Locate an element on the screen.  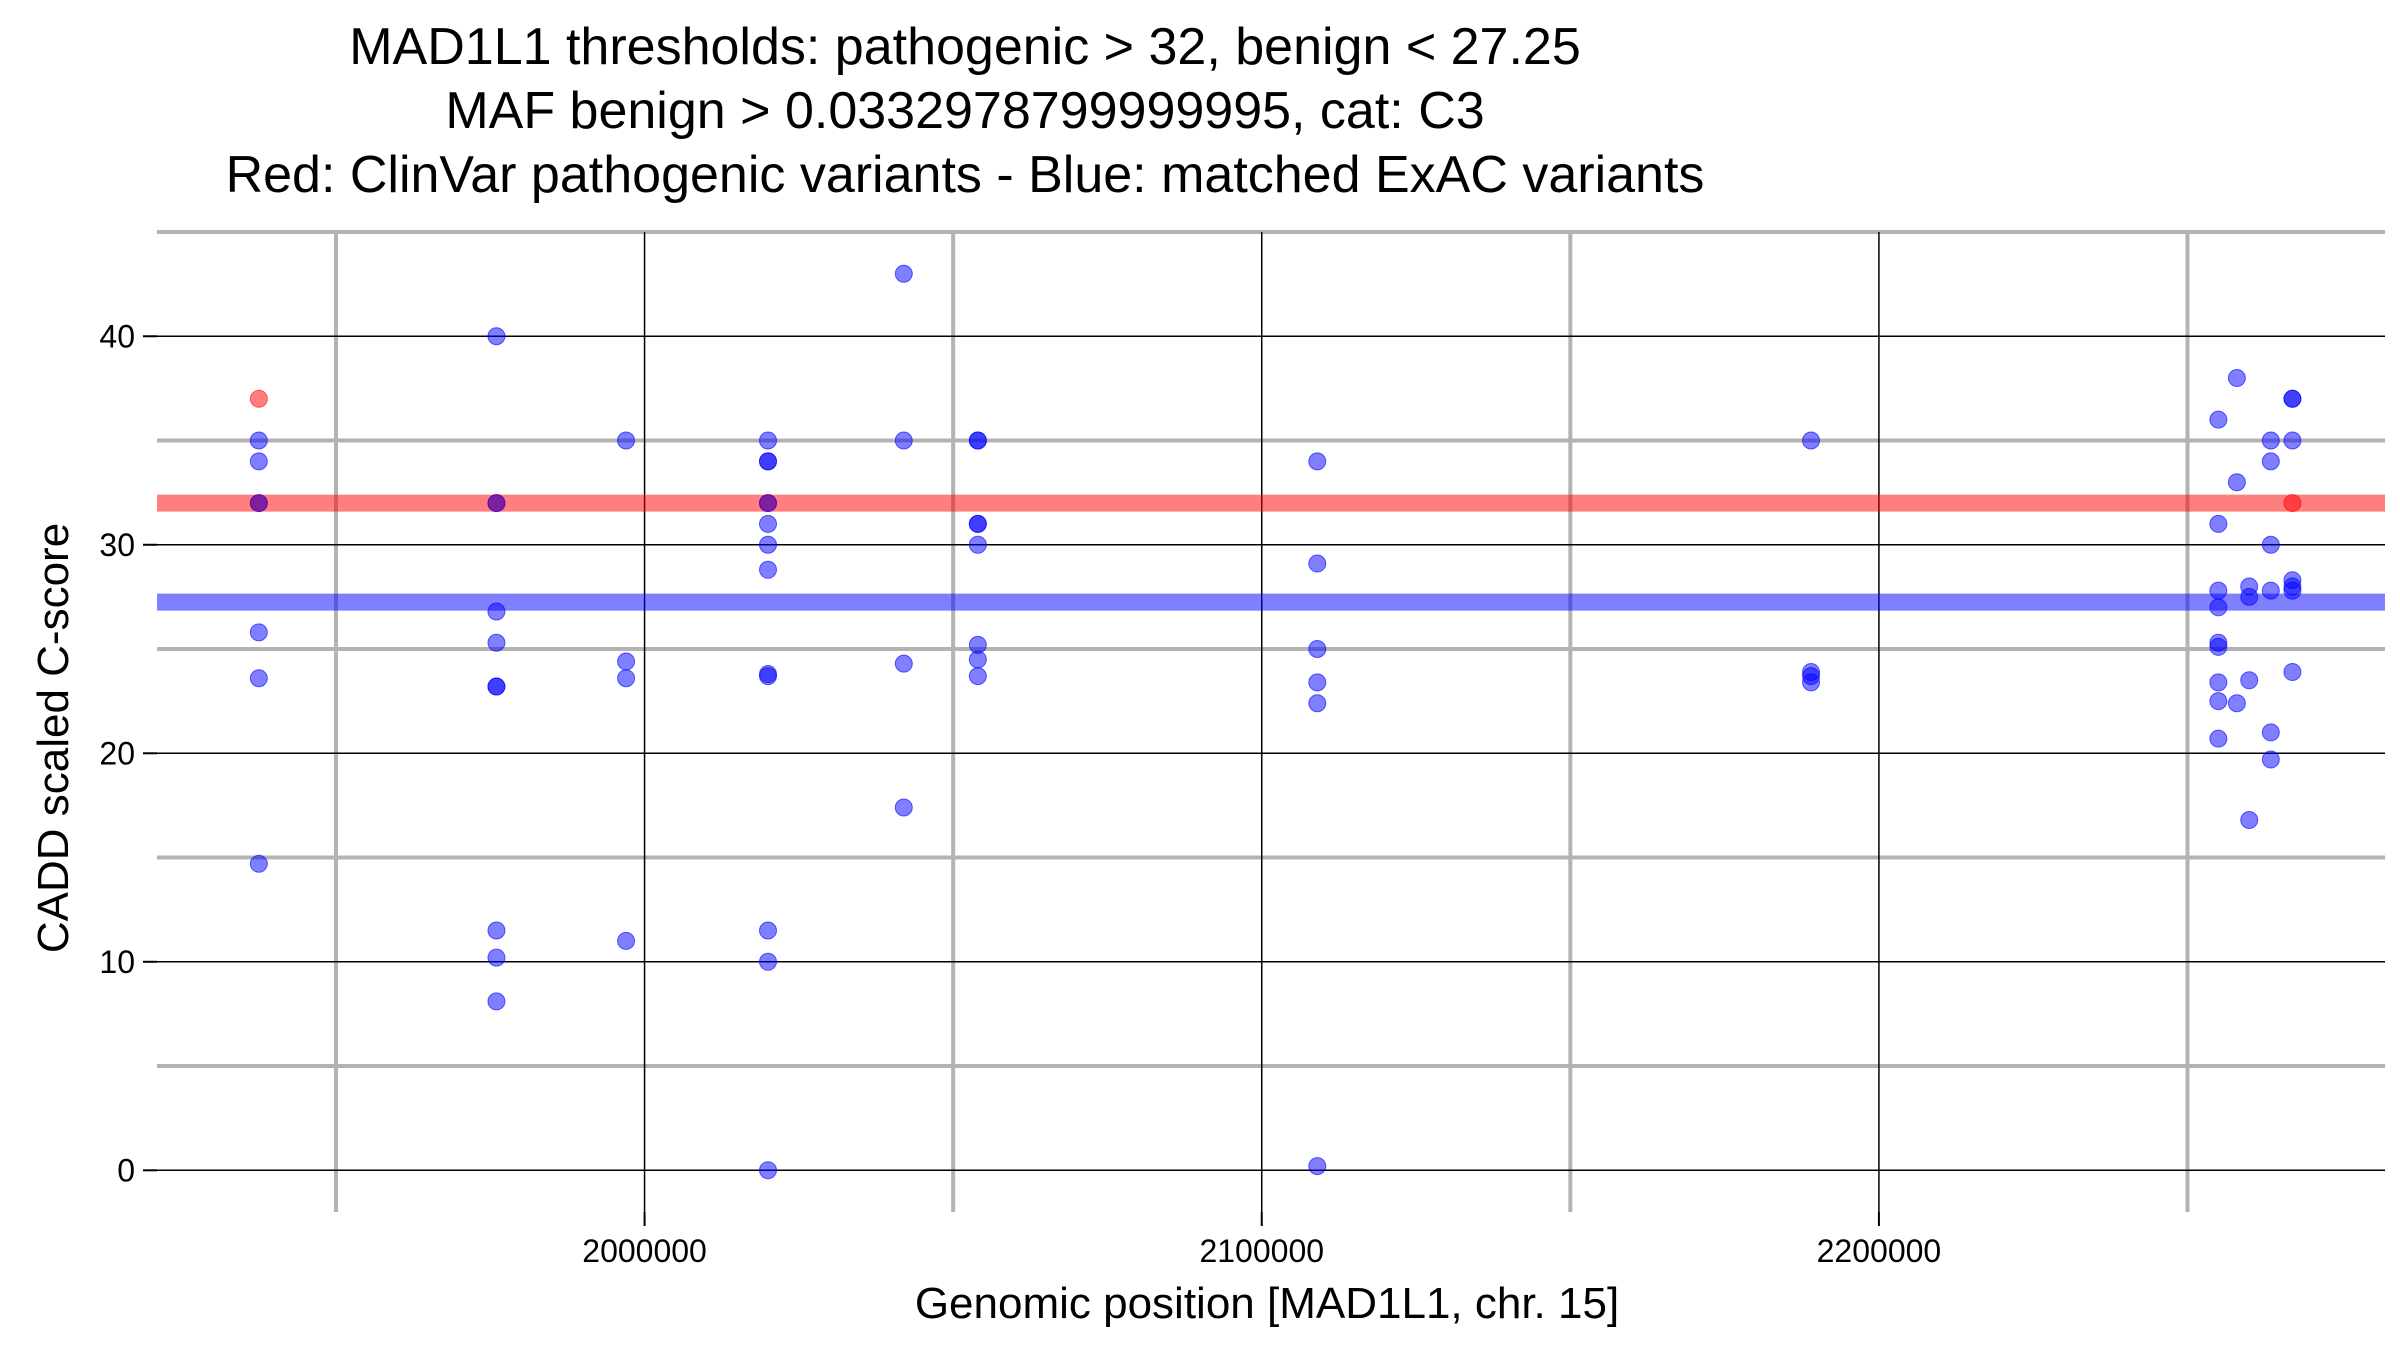
y-tick-label: 40 is located at coordinates (117, 336).